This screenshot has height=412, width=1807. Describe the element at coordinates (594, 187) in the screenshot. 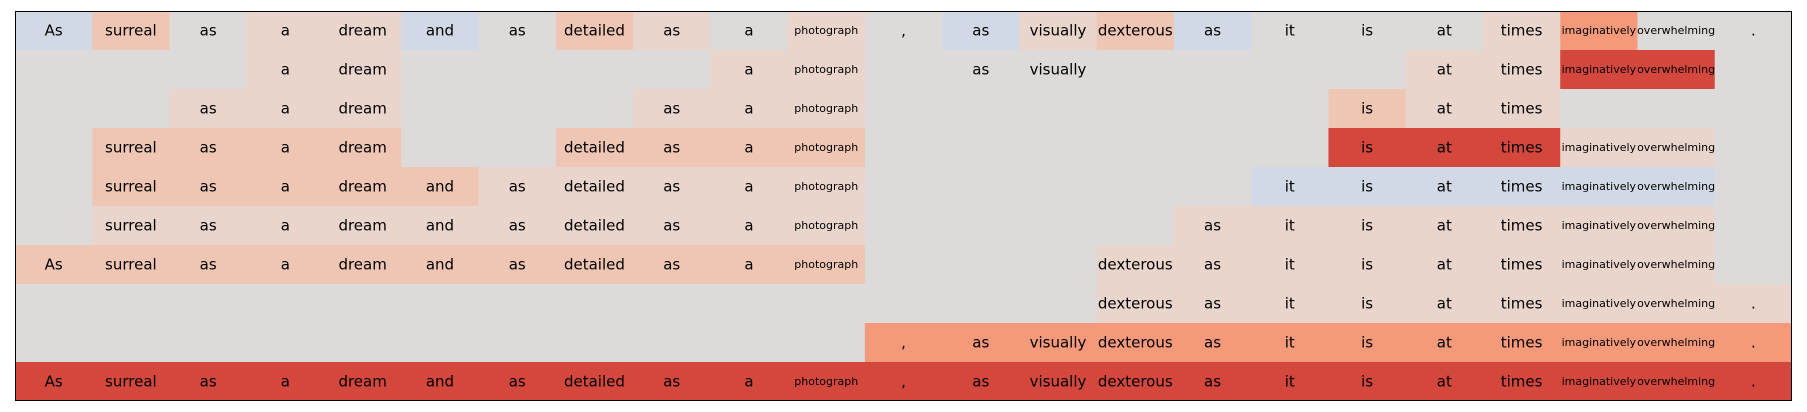

I see `token-label: detailed` at that location.